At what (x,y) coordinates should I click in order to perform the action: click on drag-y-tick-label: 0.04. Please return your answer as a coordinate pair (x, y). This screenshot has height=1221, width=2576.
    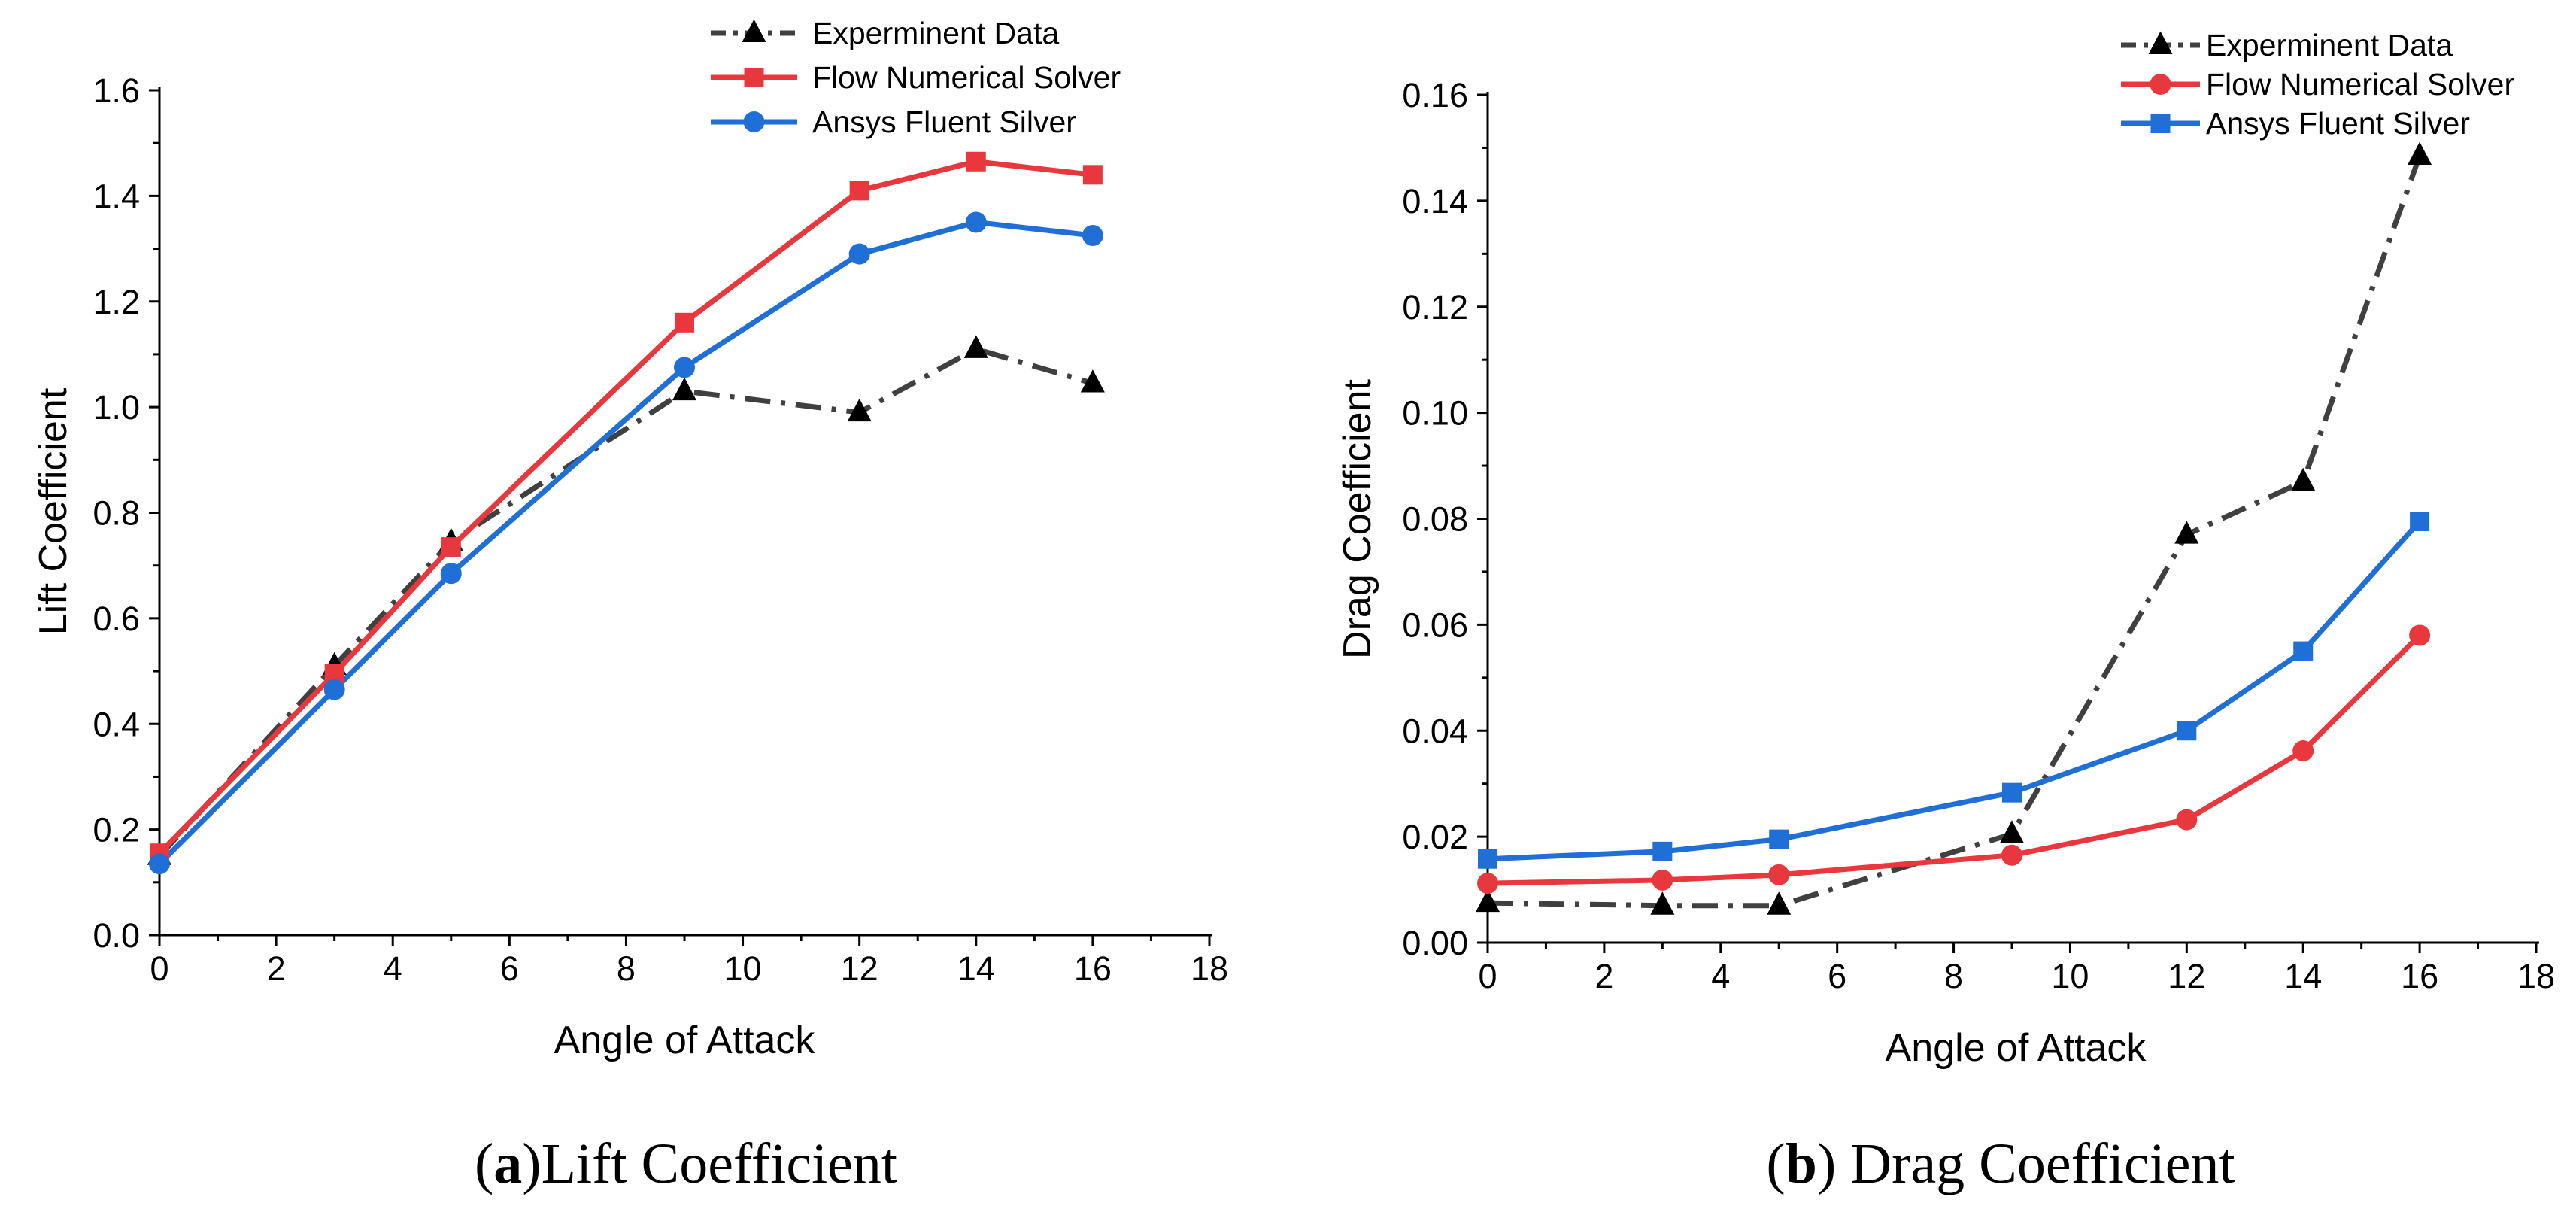
    Looking at the image, I should click on (1435, 731).